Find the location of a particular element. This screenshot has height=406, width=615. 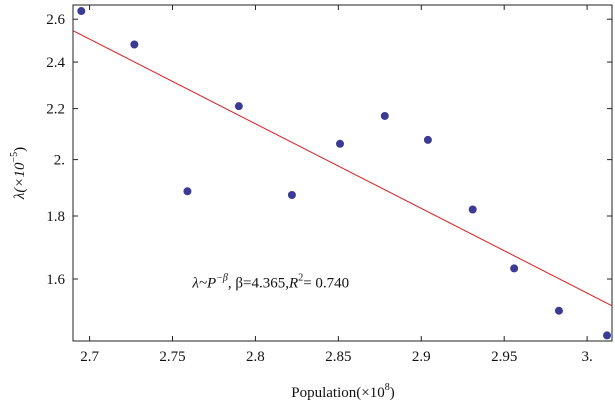

y-axis-title: λ(×10−5) is located at coordinates (18, 173).